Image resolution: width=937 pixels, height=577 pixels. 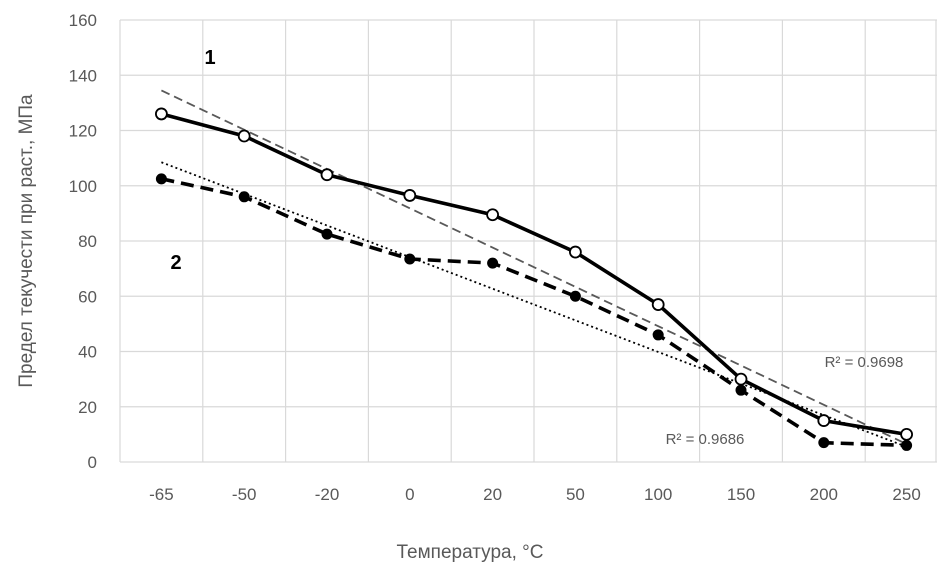 What do you see at coordinates (535, 494) in the screenshot?
I see `x-tick-labels: -65 -50 -20 0 20 50 100 150 200 250` at bounding box center [535, 494].